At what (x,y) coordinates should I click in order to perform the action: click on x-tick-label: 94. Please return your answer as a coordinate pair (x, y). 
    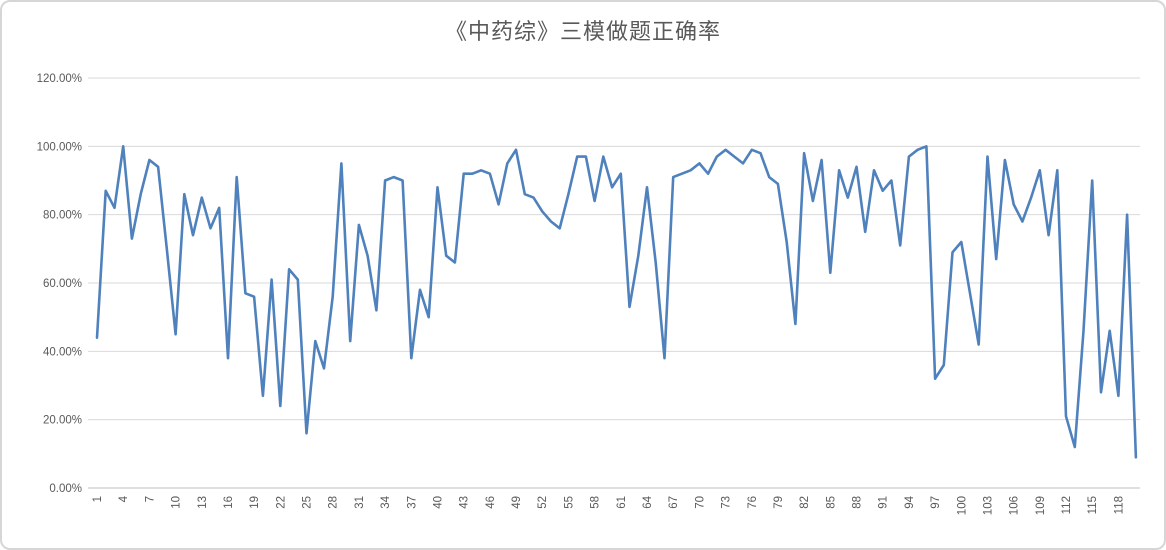
    Looking at the image, I should click on (910, 501).